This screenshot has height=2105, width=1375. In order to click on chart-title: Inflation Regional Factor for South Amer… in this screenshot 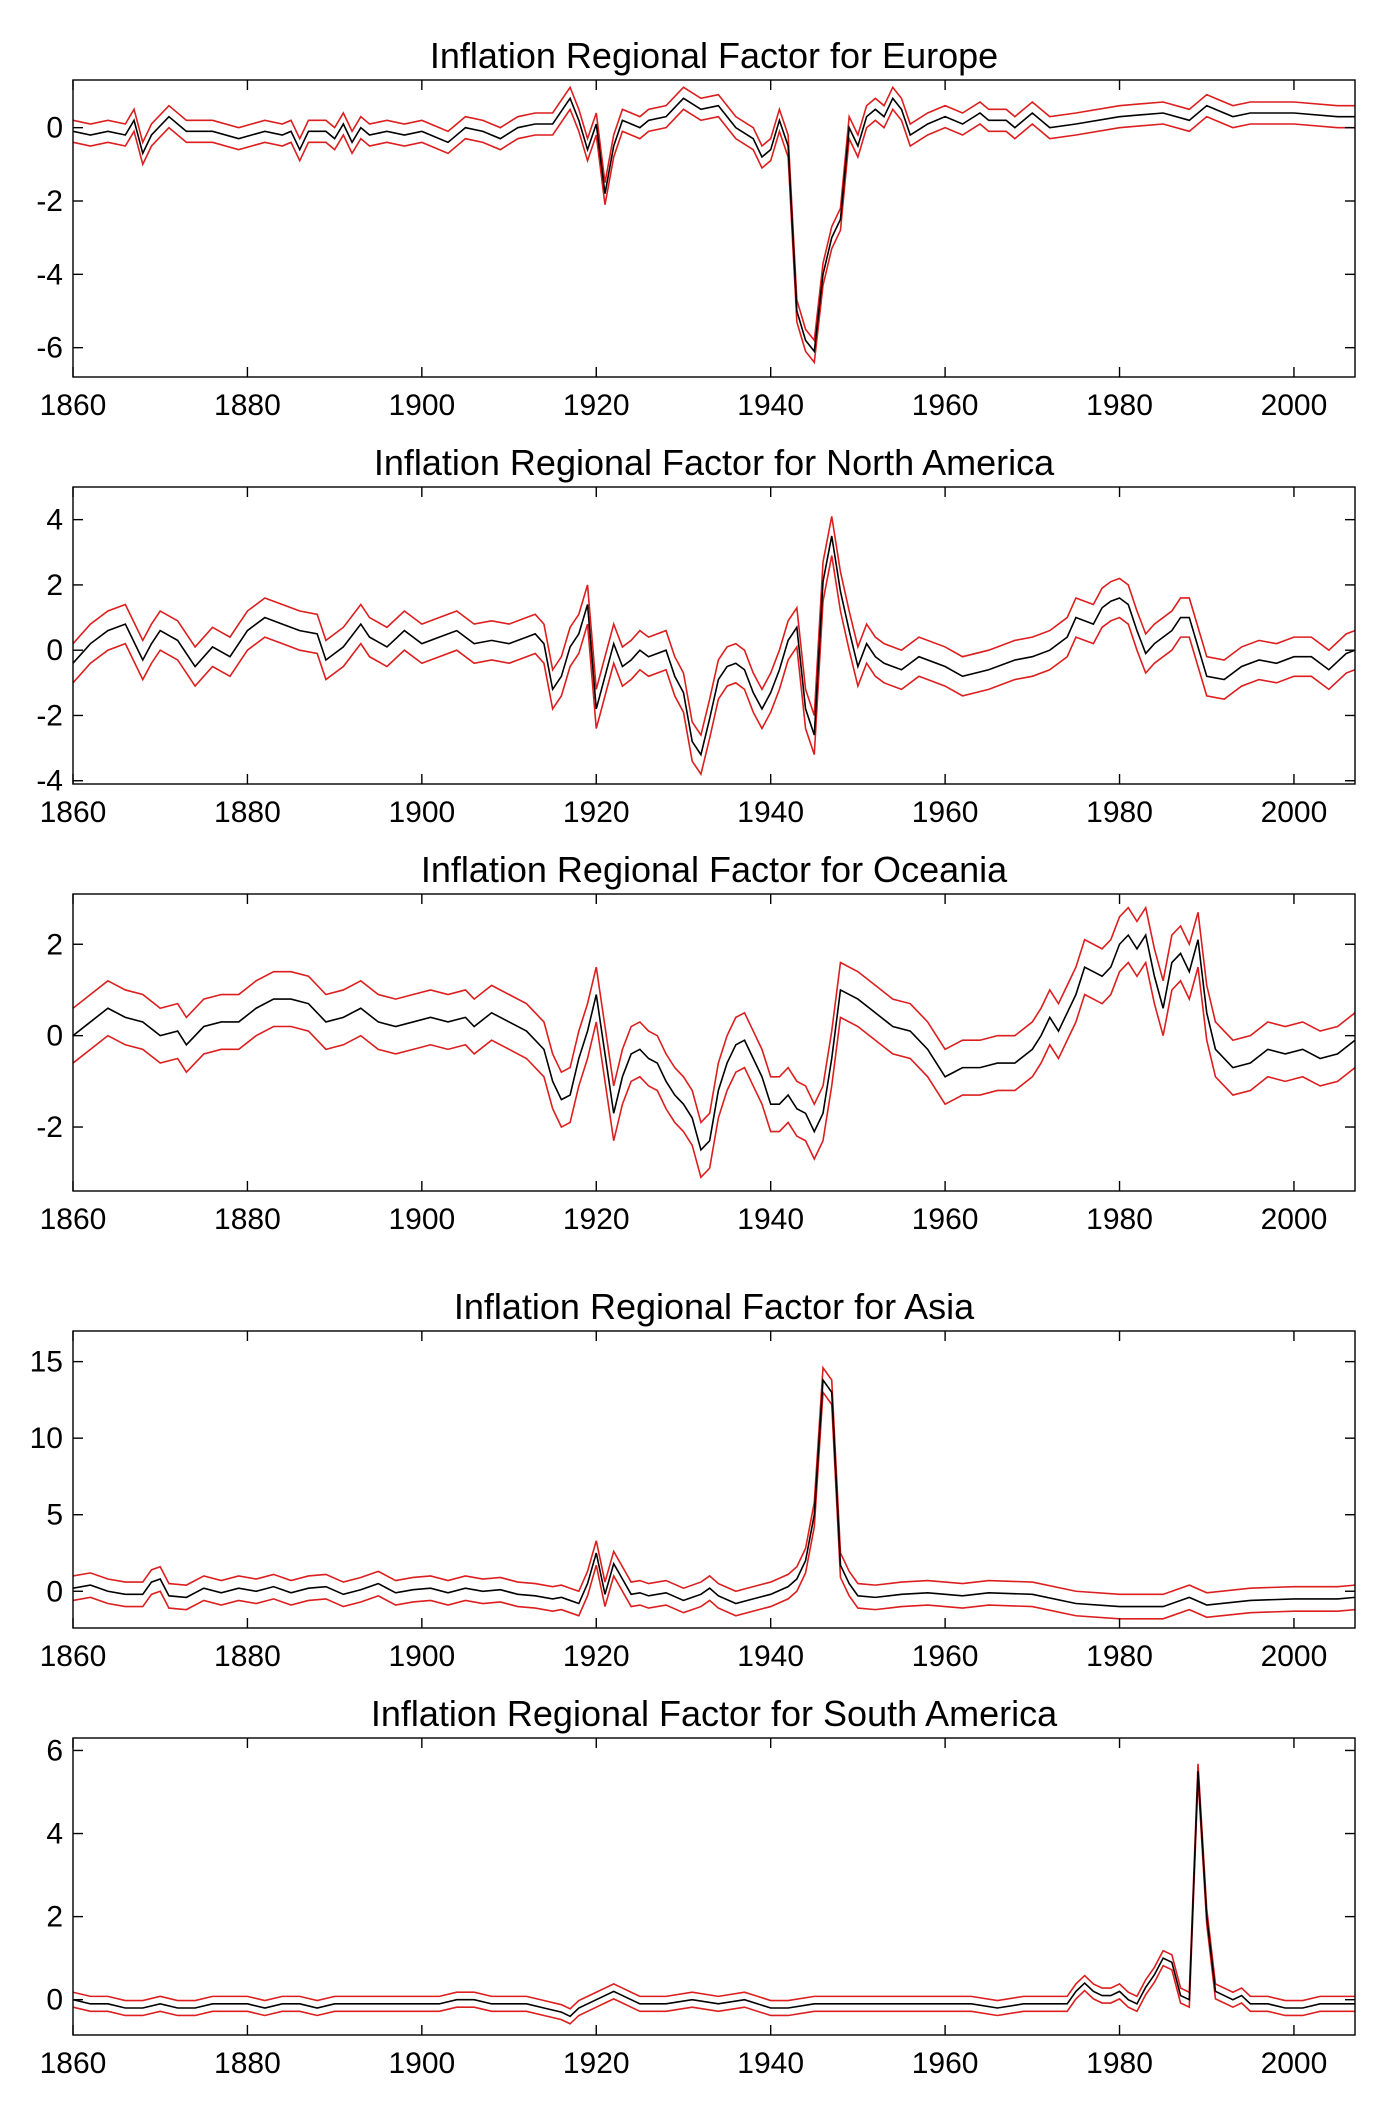, I will do `click(714, 1713)`.